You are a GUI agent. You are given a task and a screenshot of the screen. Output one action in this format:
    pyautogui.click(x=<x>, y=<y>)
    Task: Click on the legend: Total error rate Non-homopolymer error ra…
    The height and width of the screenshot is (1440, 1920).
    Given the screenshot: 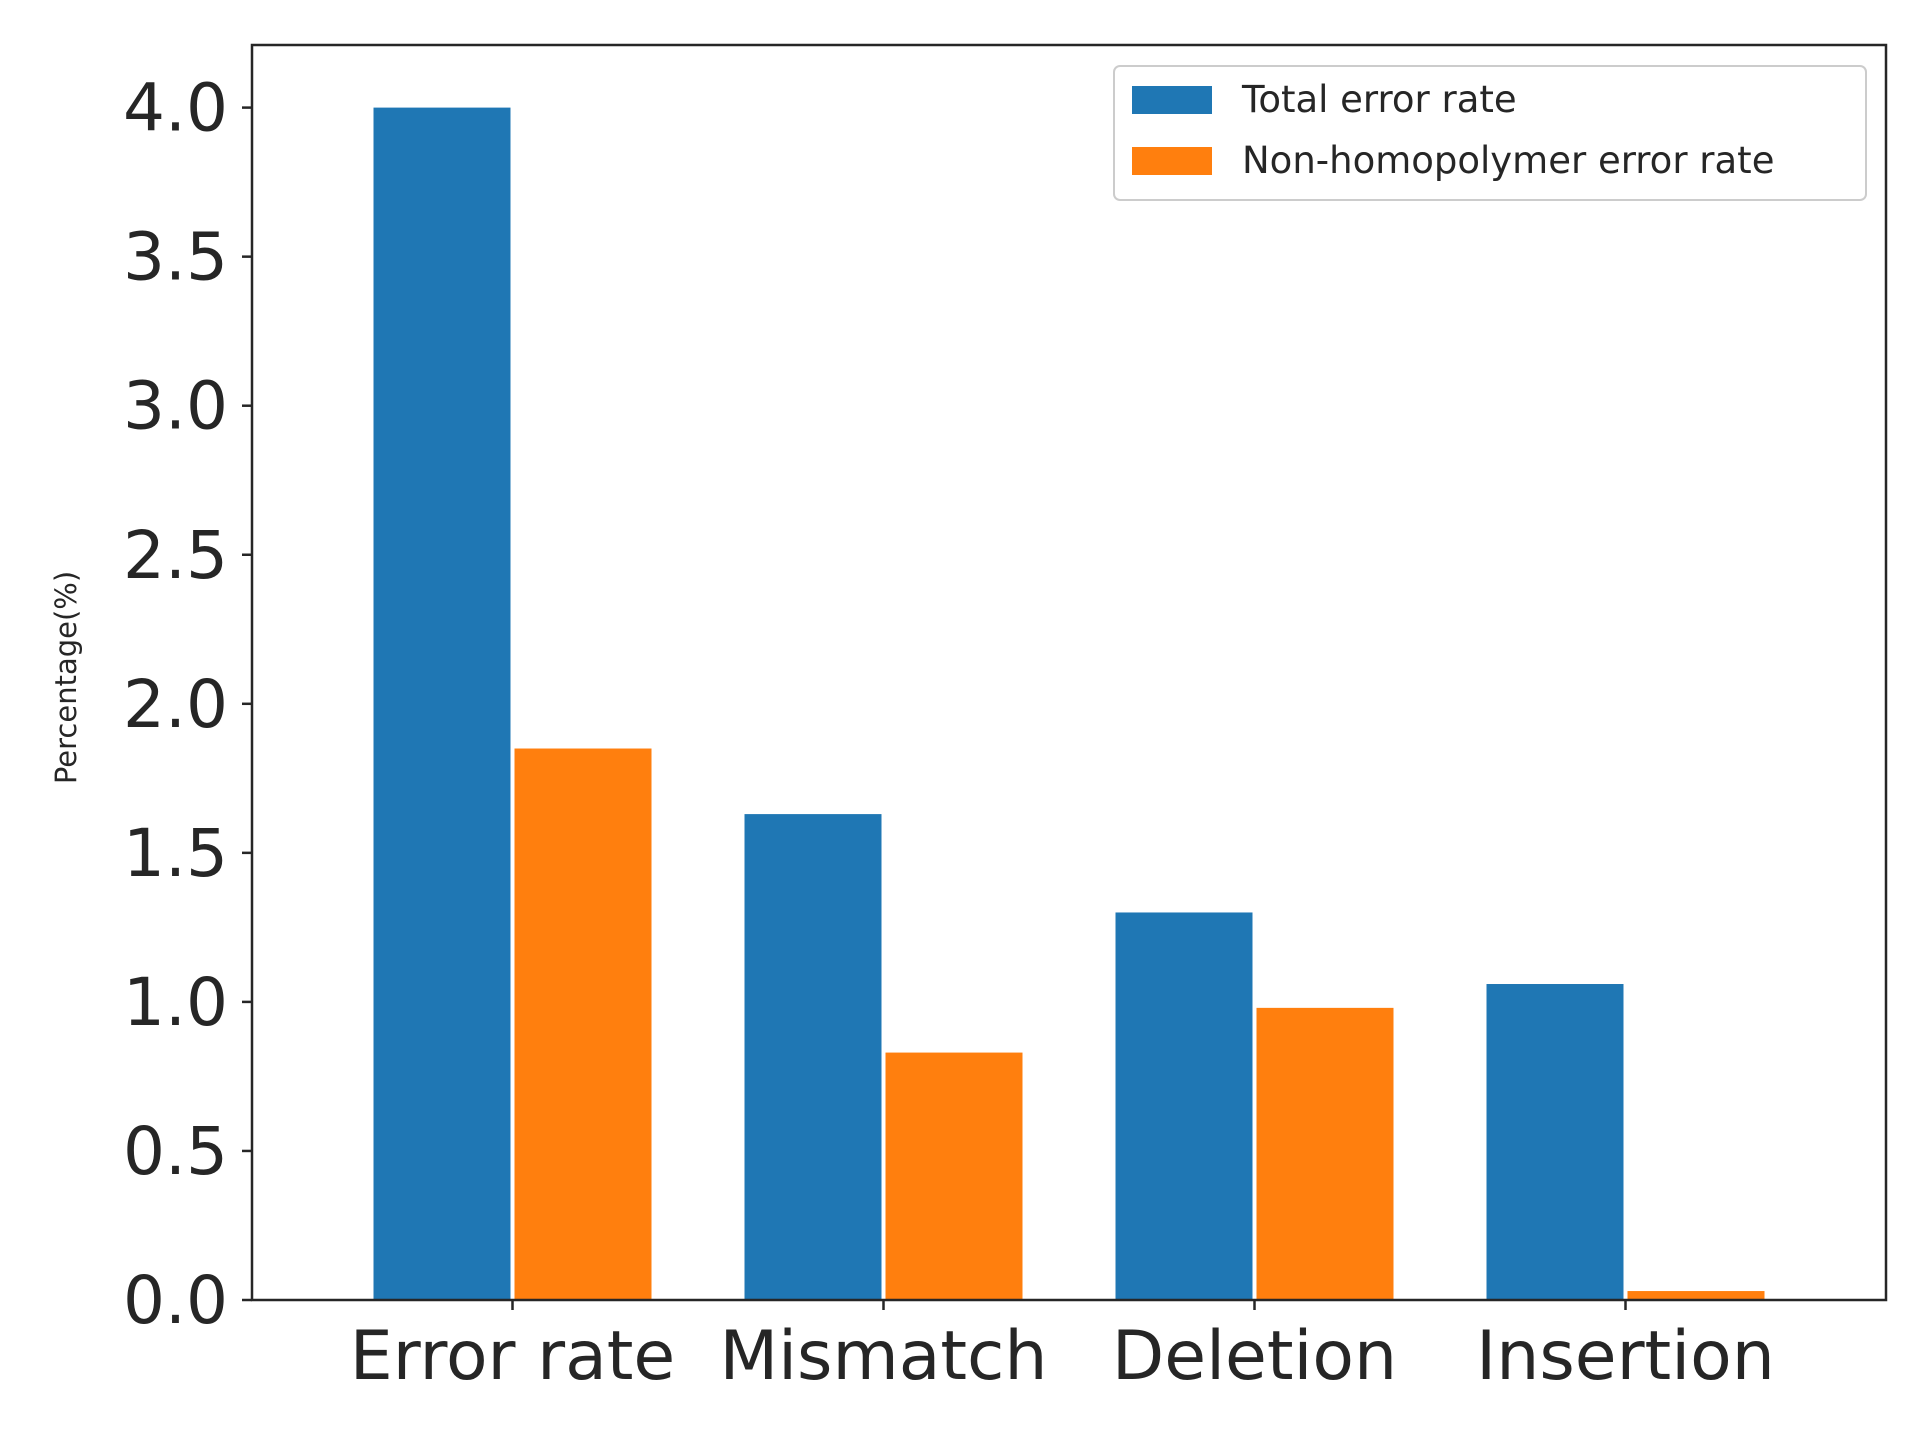 What is the action you would take?
    pyautogui.click(x=1490, y=133)
    